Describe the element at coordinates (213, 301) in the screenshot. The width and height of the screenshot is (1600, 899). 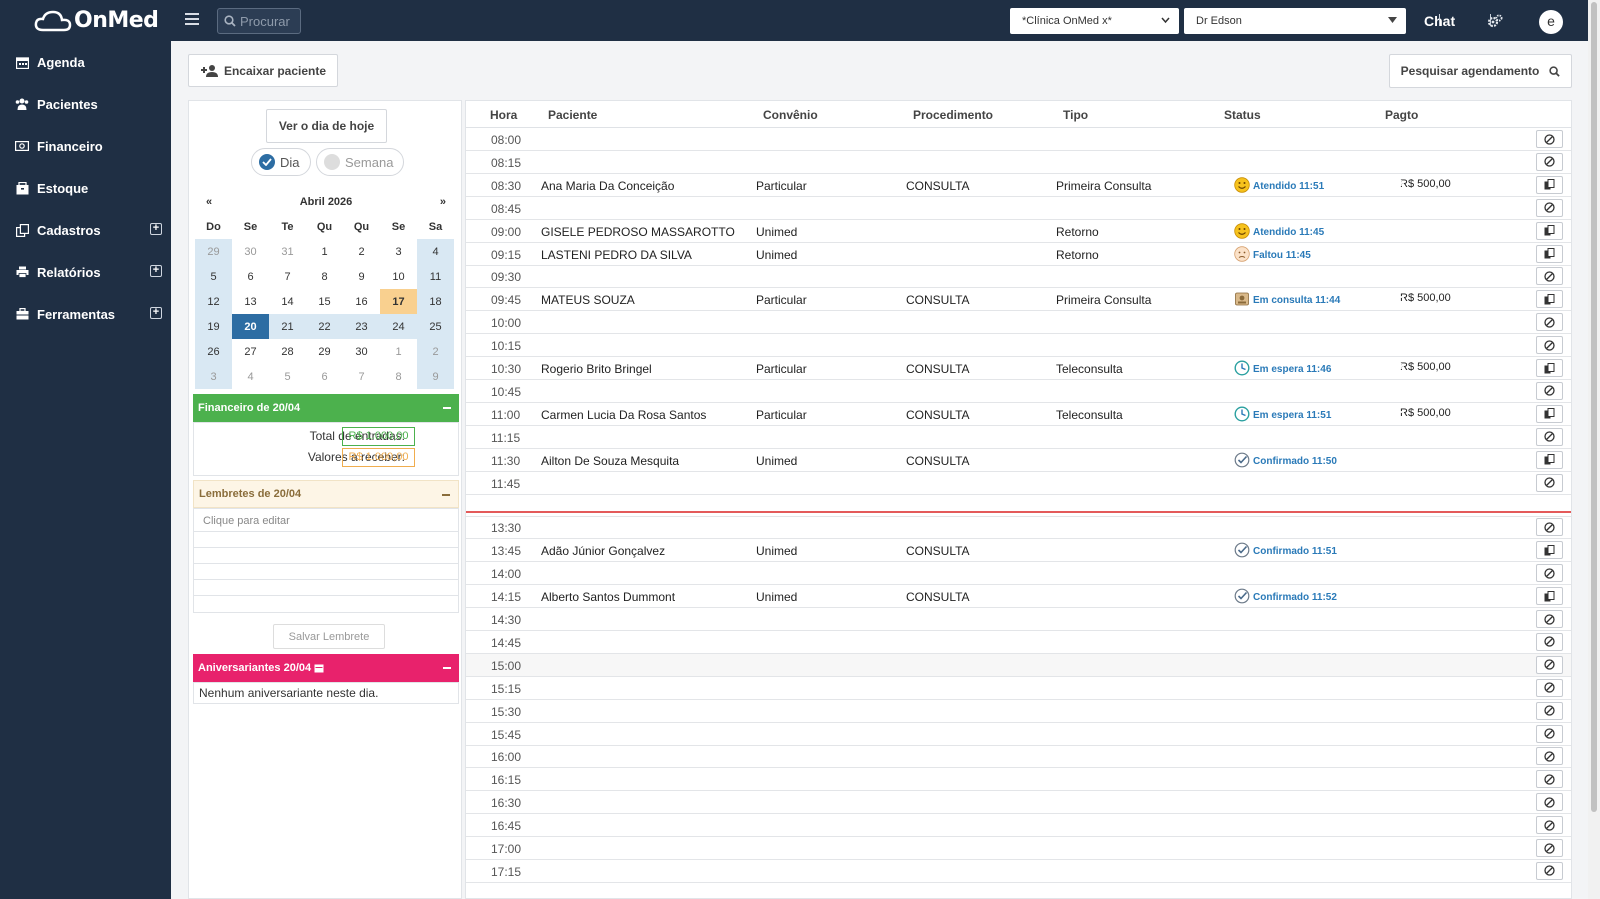
I see `calendar-day: 12` at that location.